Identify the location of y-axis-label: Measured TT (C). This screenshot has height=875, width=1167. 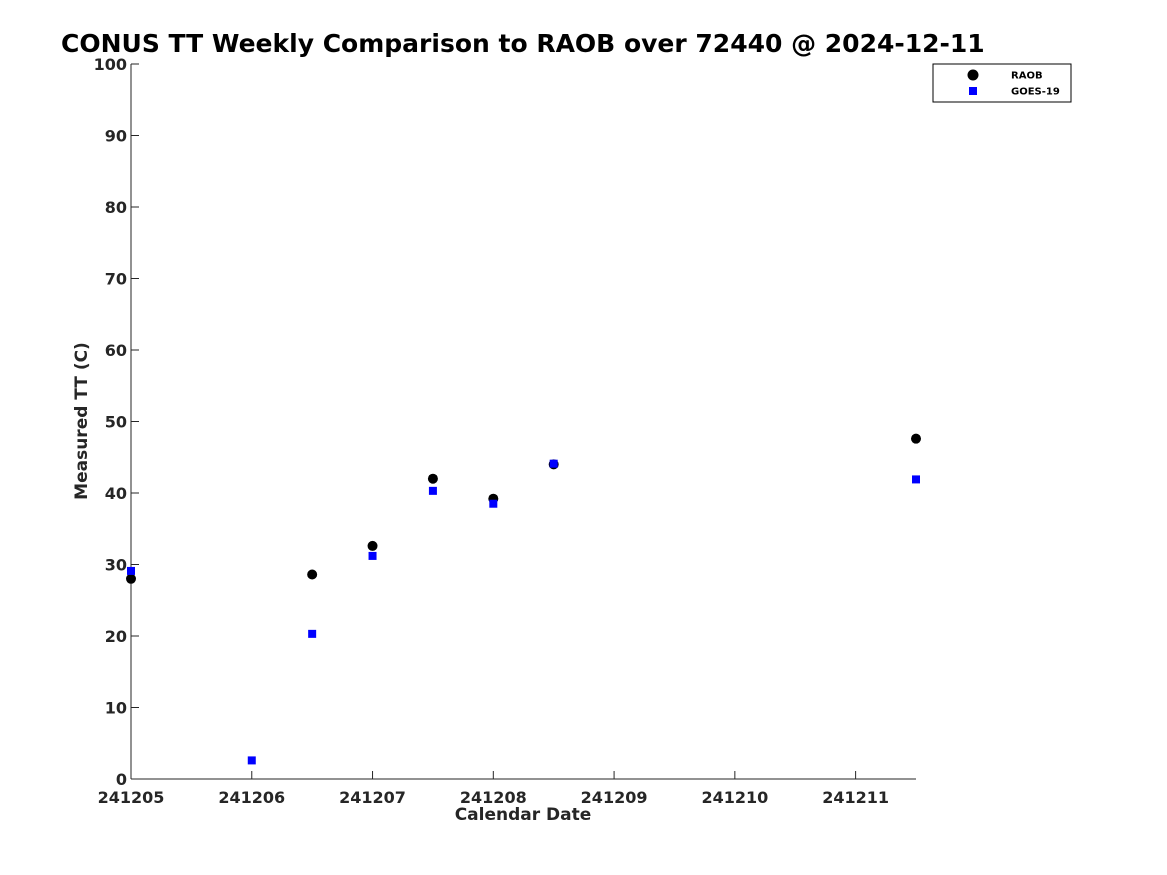
(82, 421).